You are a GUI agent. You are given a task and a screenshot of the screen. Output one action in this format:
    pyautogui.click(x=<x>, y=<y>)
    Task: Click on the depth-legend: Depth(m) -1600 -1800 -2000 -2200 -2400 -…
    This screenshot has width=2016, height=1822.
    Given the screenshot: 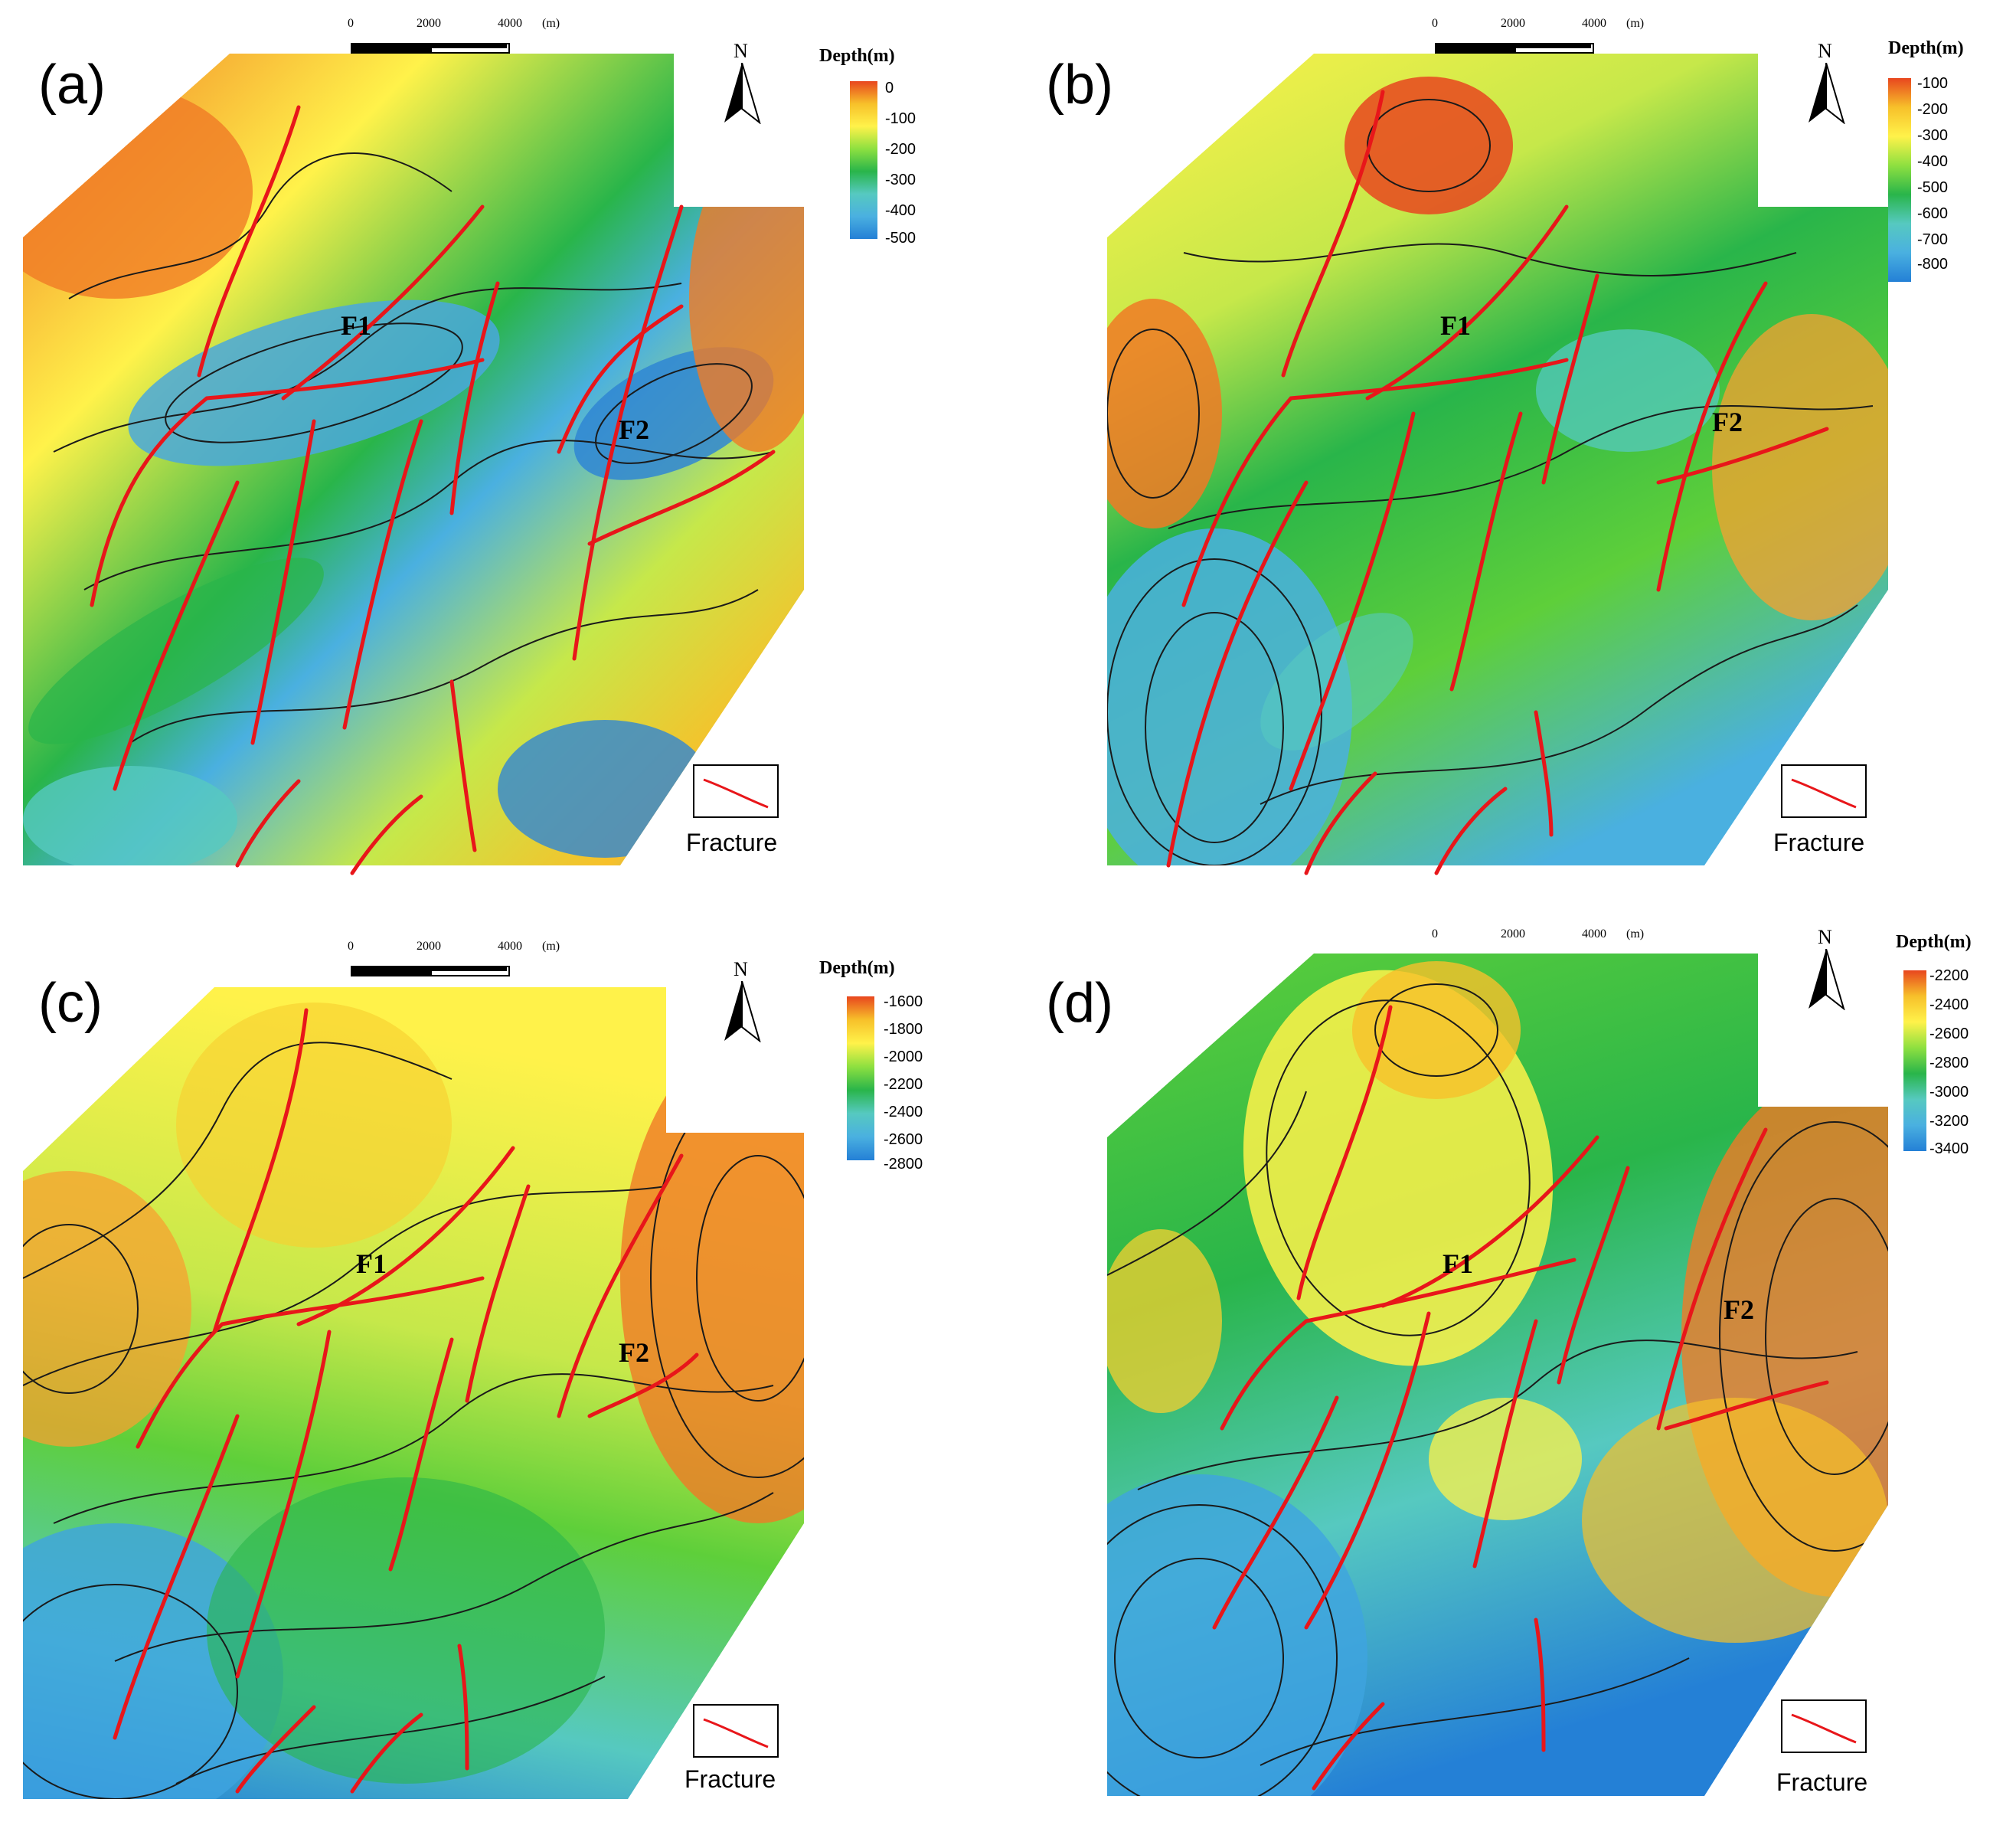 What is the action you would take?
    pyautogui.click(x=907, y=1065)
    